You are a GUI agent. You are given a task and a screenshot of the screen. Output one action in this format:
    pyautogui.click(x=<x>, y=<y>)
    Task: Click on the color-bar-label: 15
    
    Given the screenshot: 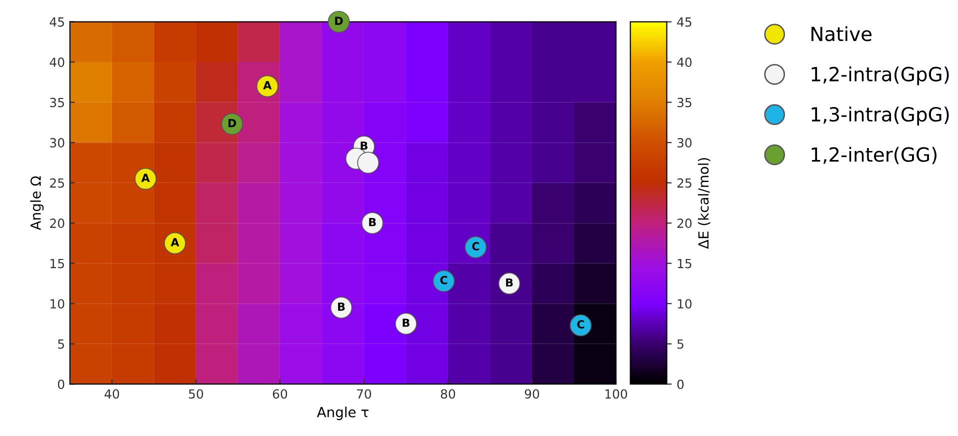 What is the action you would take?
    pyautogui.click(x=685, y=263)
    